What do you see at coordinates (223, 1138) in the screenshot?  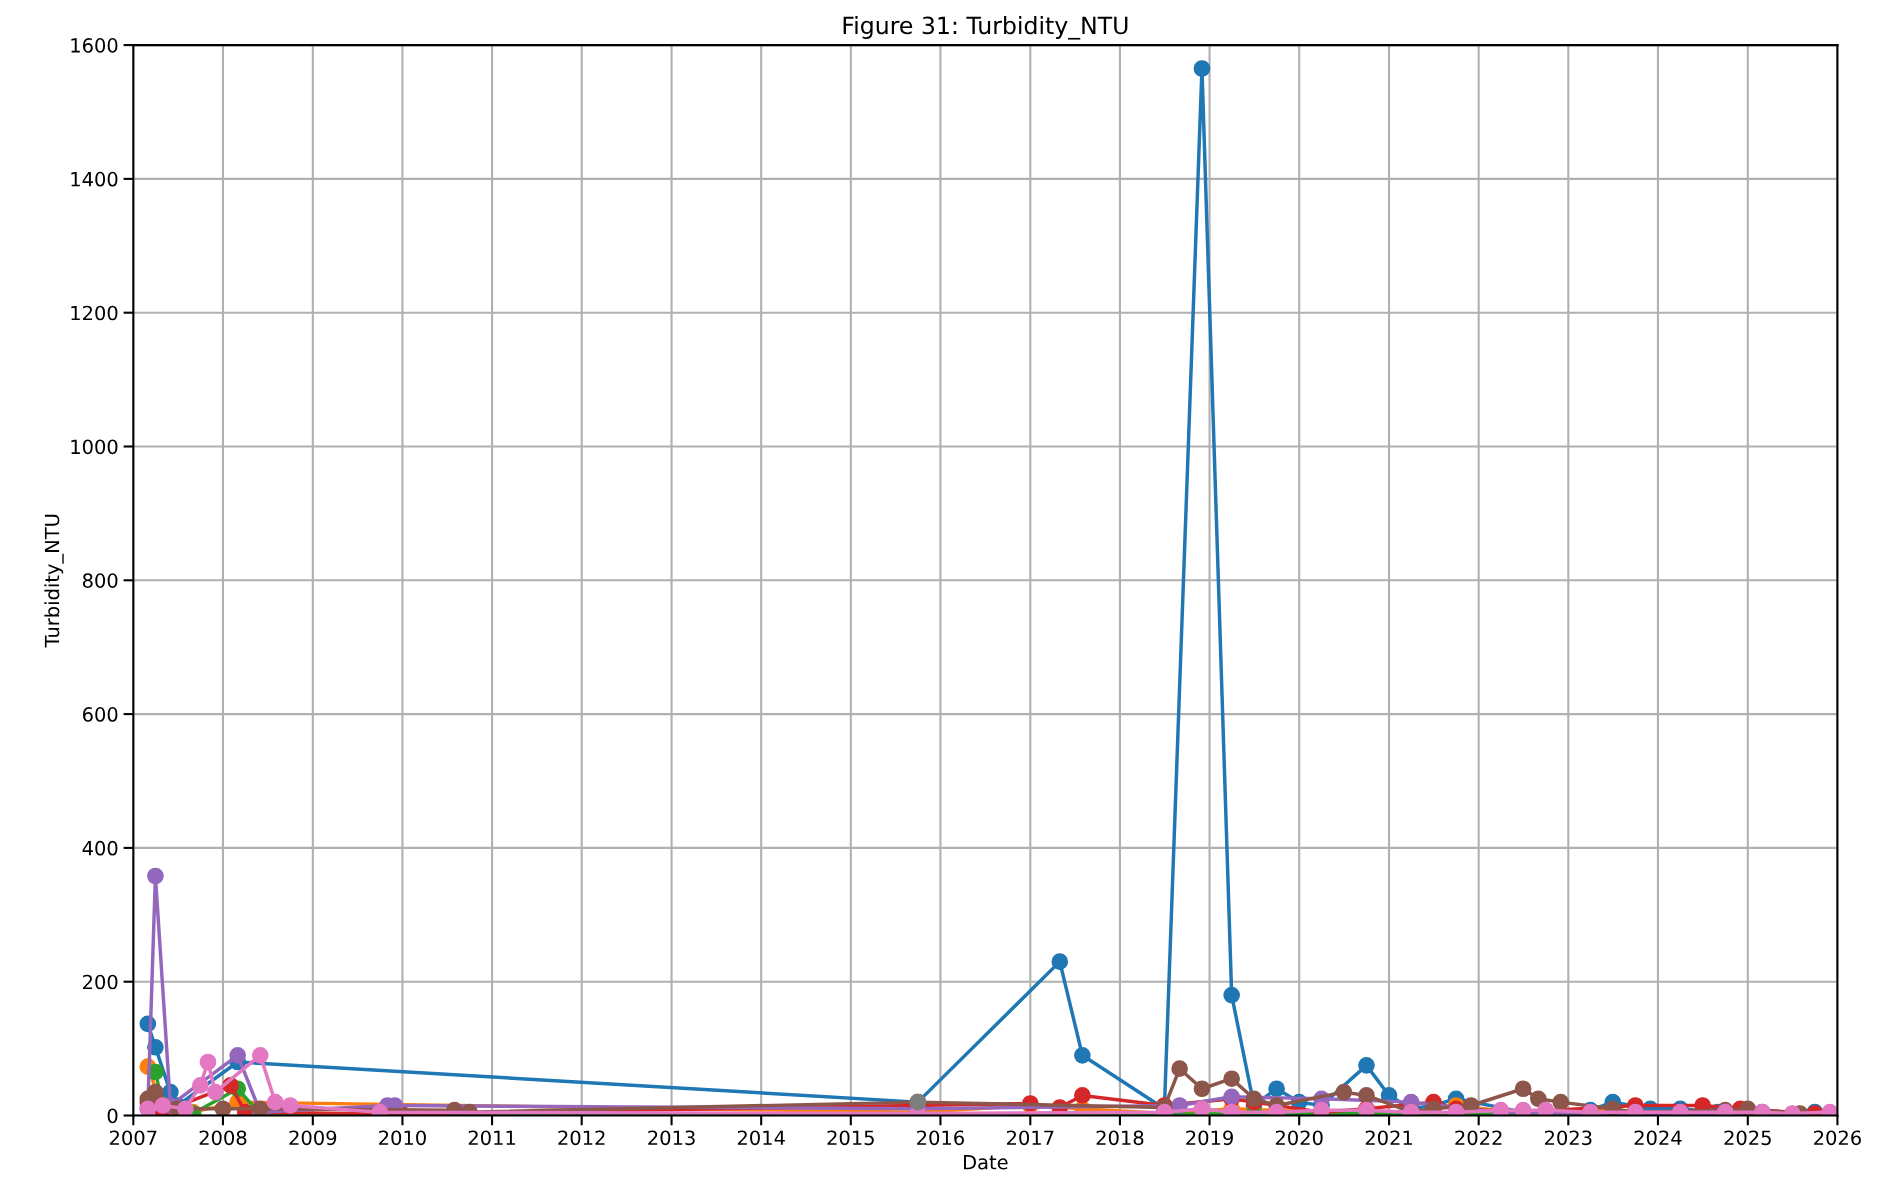 I see `x-tick-label: 2008` at bounding box center [223, 1138].